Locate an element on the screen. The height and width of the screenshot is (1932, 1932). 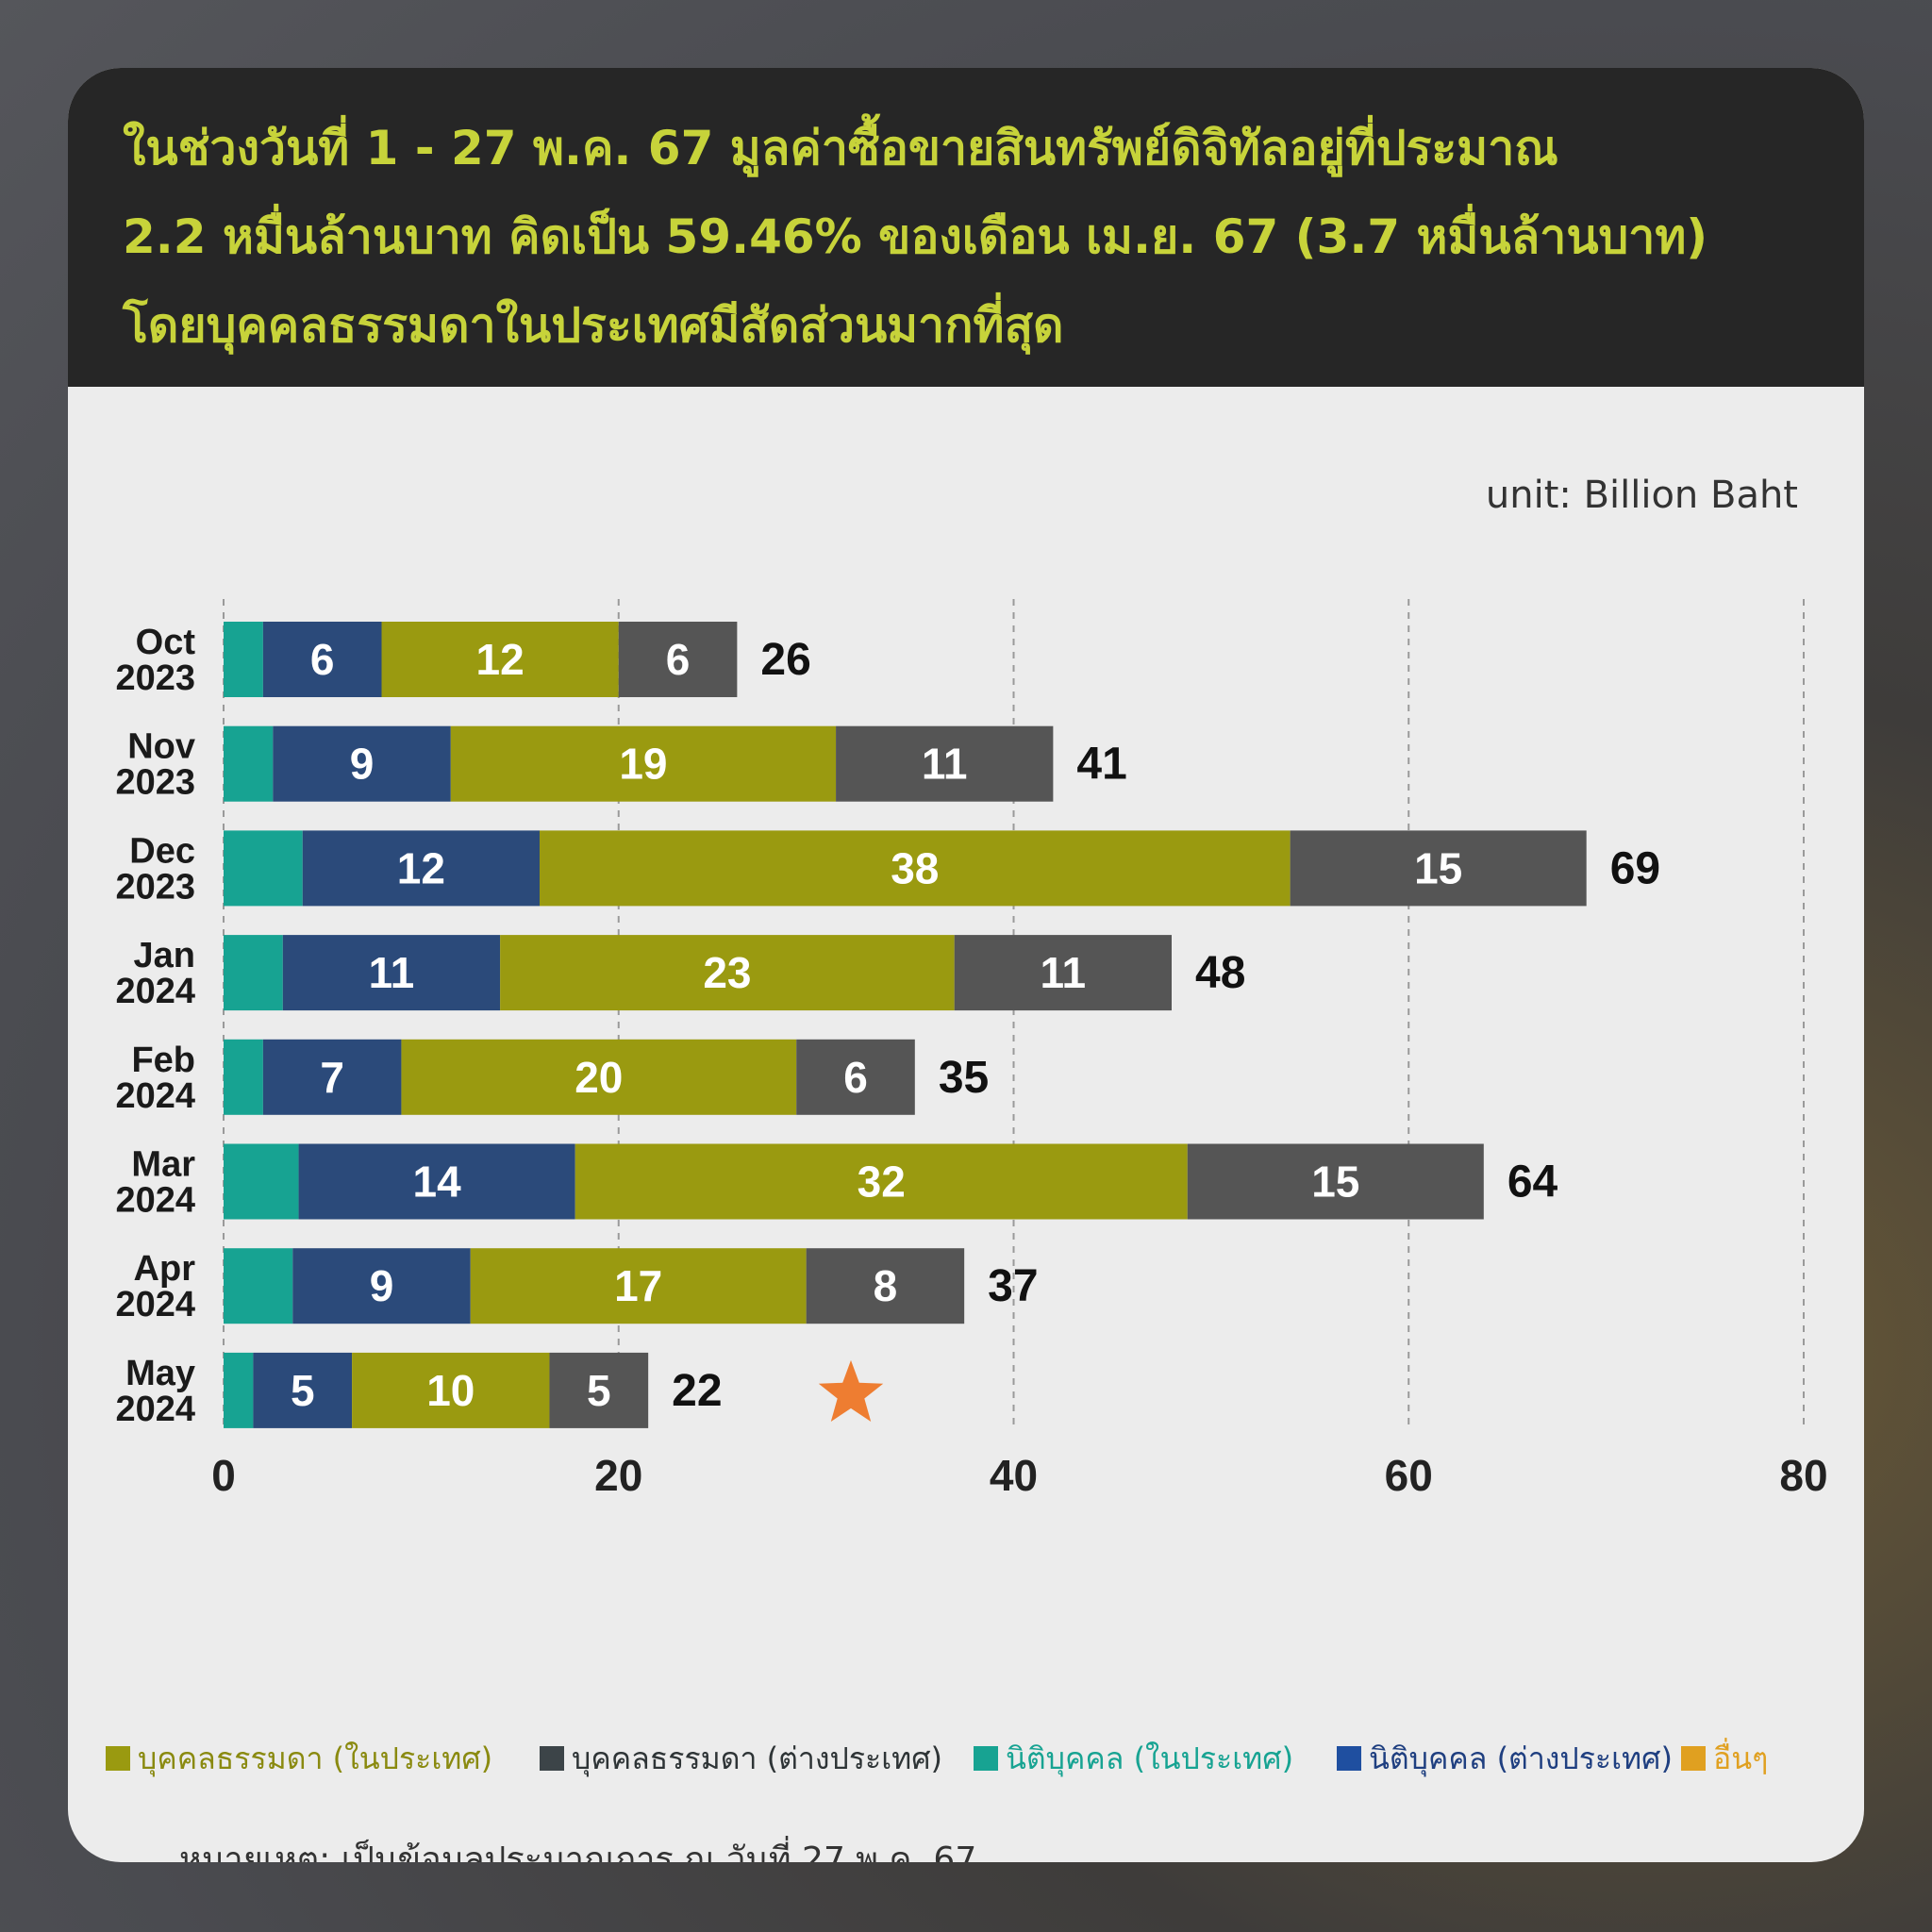
total-label: 35 is located at coordinates (964, 1078).